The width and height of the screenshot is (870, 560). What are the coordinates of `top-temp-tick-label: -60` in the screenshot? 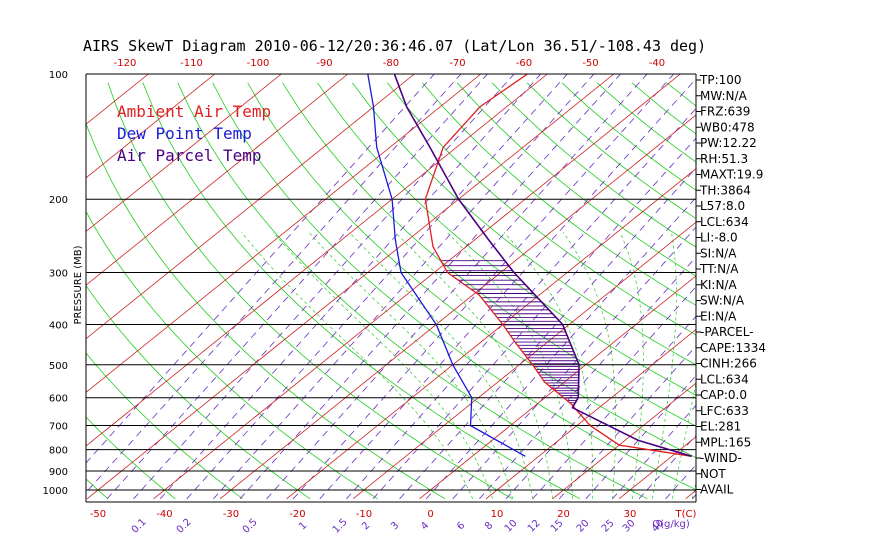 It's located at (524, 63).